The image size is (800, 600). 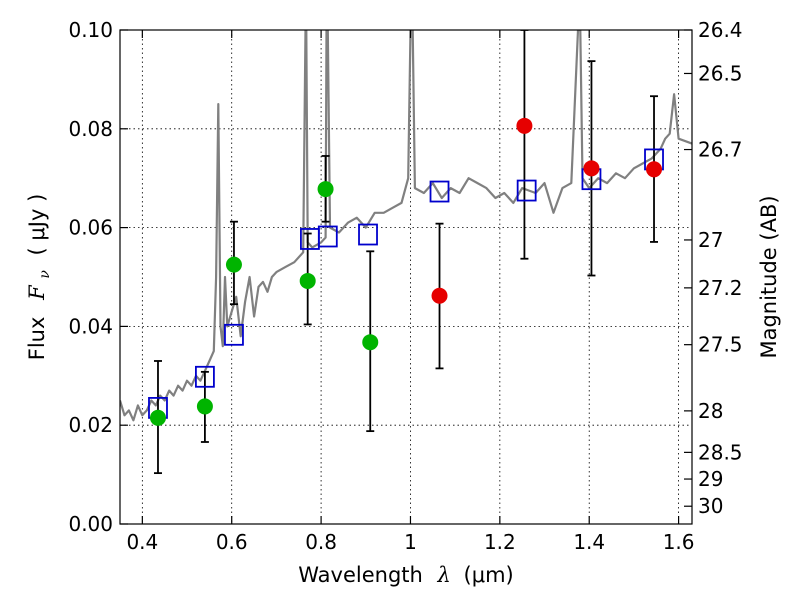 I want to click on x-label-unit: (μm), so click(x=489, y=575).